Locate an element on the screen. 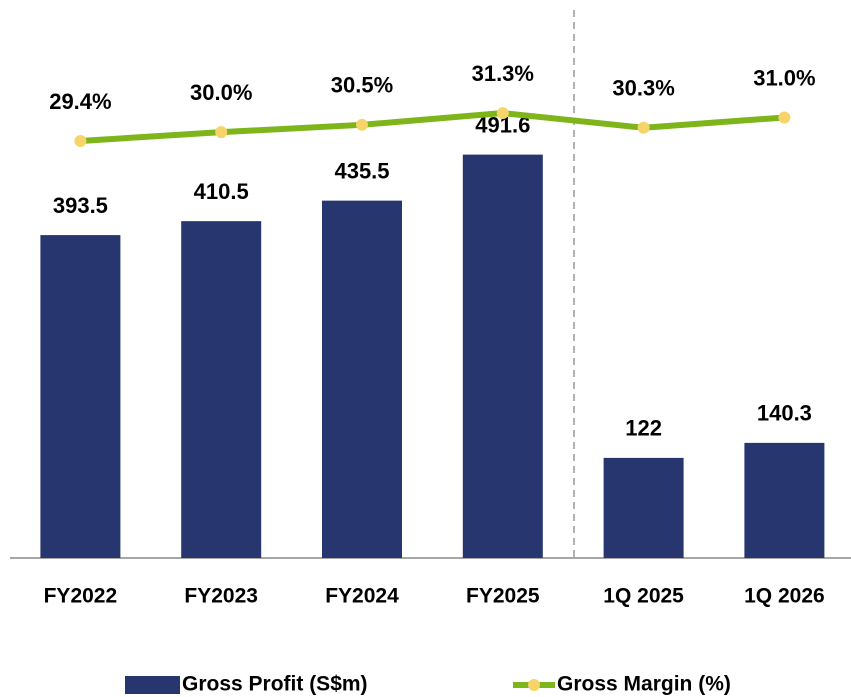  x-tick-label: FY2024 is located at coordinates (362, 596).